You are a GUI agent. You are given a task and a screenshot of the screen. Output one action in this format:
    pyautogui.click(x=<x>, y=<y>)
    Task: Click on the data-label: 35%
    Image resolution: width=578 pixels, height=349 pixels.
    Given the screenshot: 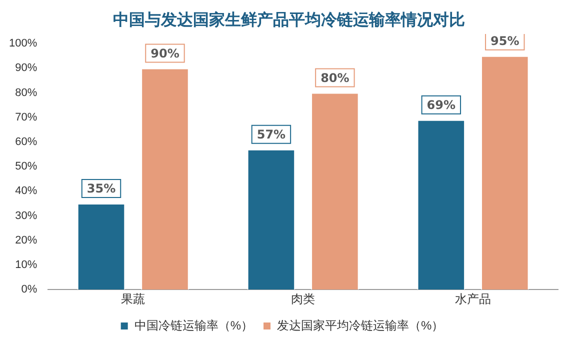 What is the action you would take?
    pyautogui.click(x=101, y=189)
    